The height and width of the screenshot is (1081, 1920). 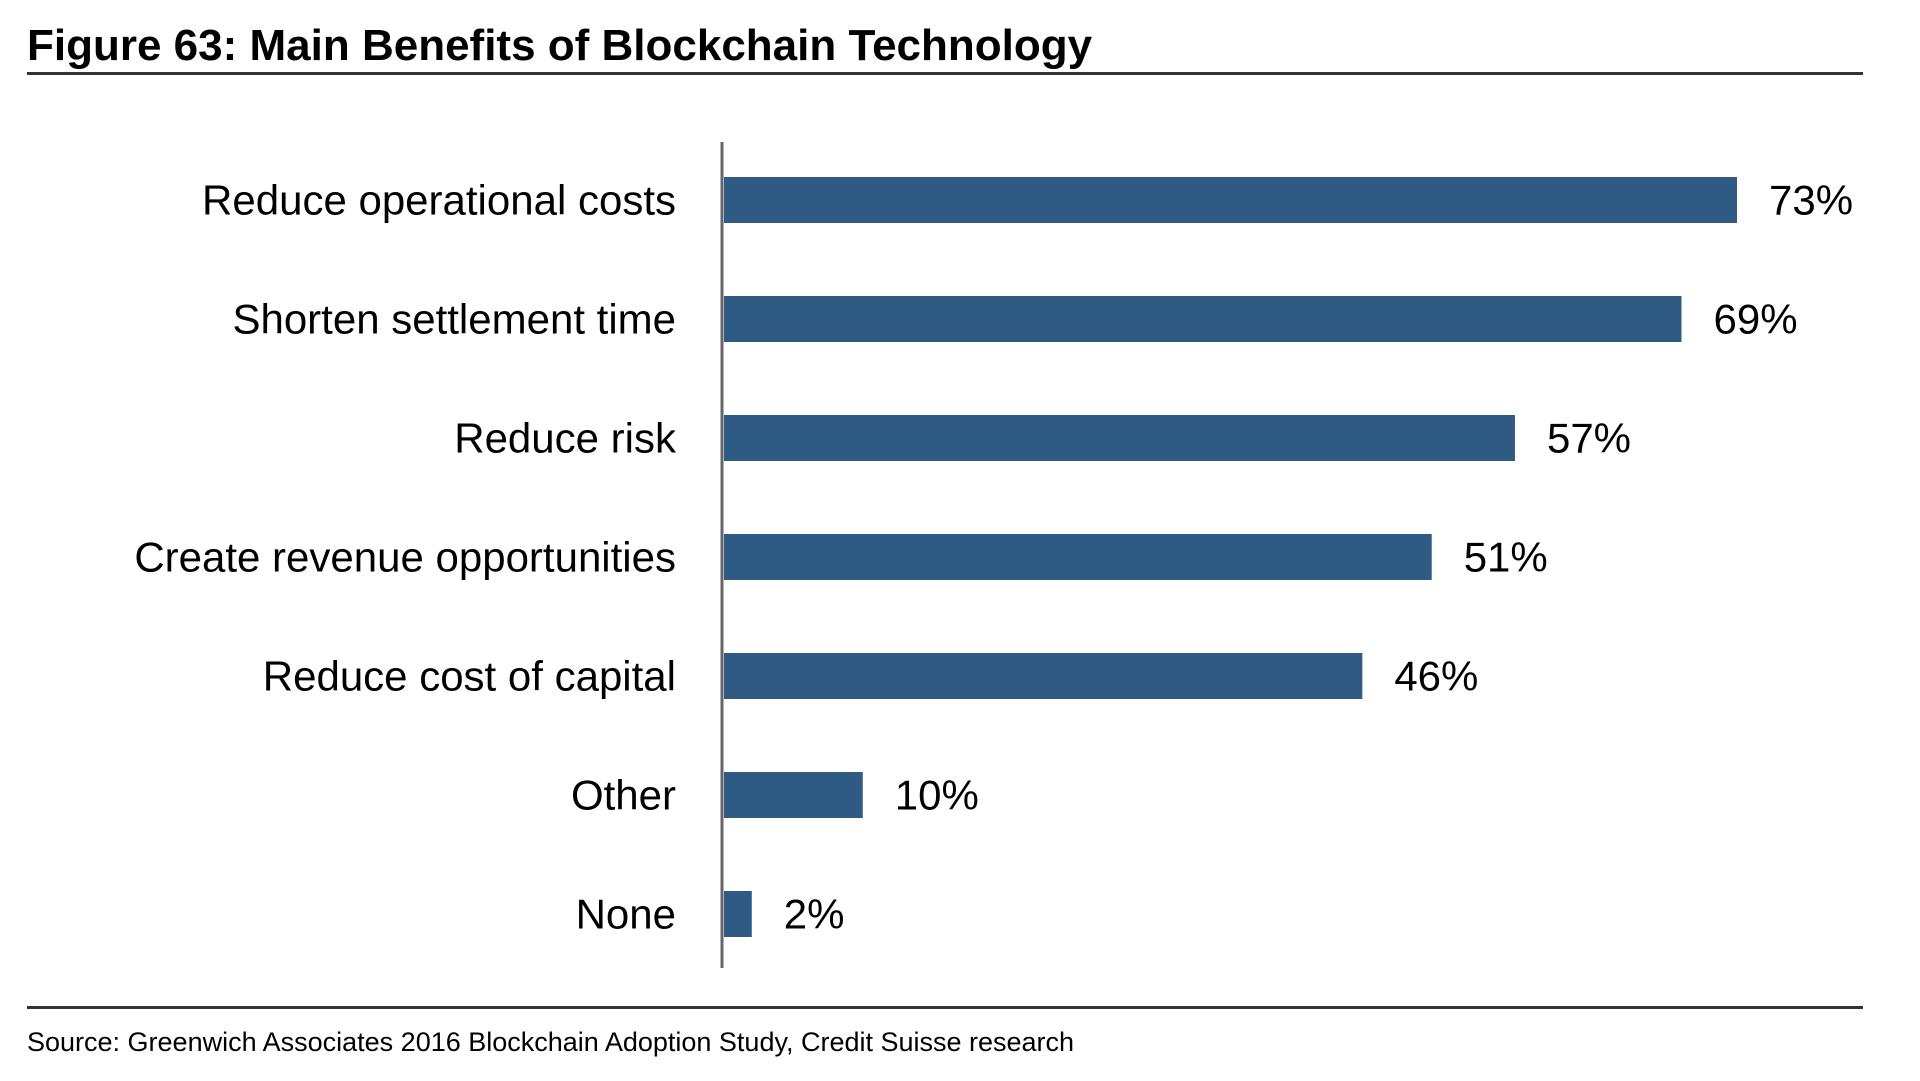 I want to click on value-label-0: 73%, so click(x=1811, y=200).